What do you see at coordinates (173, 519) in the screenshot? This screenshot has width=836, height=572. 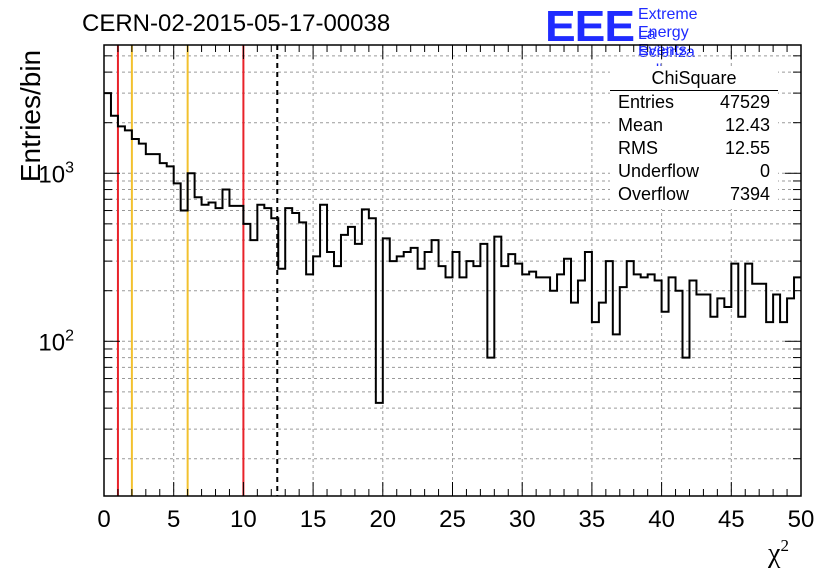 I see `x-tick-label: 5` at bounding box center [173, 519].